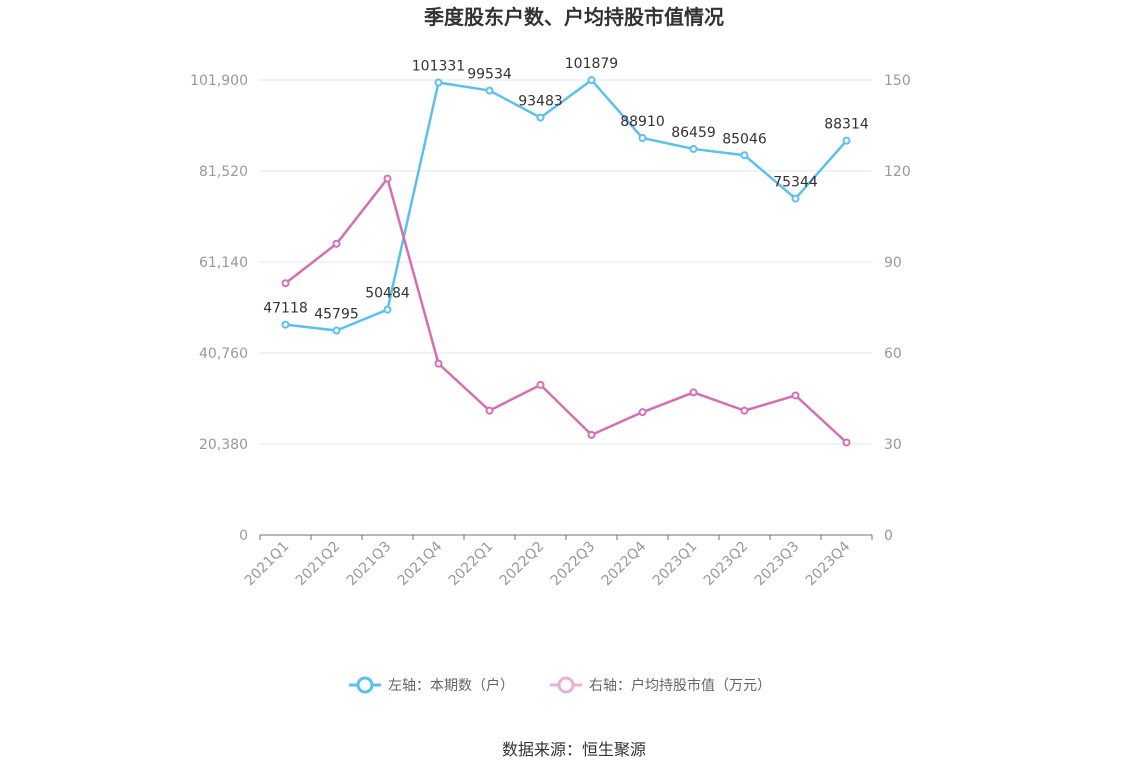  What do you see at coordinates (365, 685) in the screenshot?
I see `legend-households-marker` at bounding box center [365, 685].